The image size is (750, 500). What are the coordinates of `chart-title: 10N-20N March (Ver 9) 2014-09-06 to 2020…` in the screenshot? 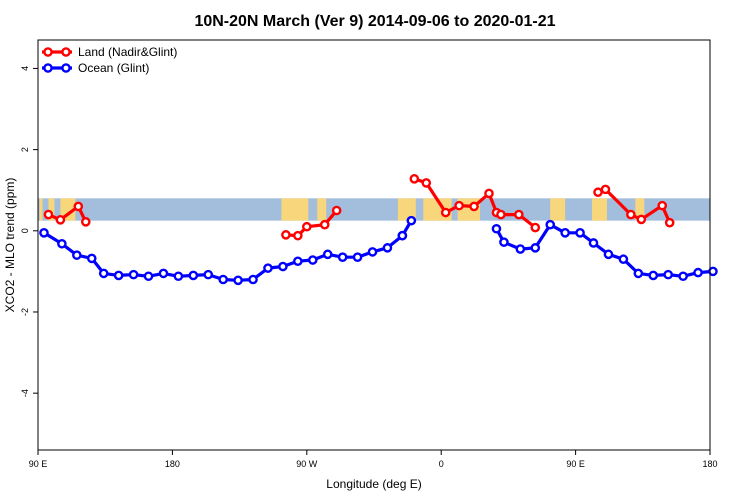 It's located at (374, 21).